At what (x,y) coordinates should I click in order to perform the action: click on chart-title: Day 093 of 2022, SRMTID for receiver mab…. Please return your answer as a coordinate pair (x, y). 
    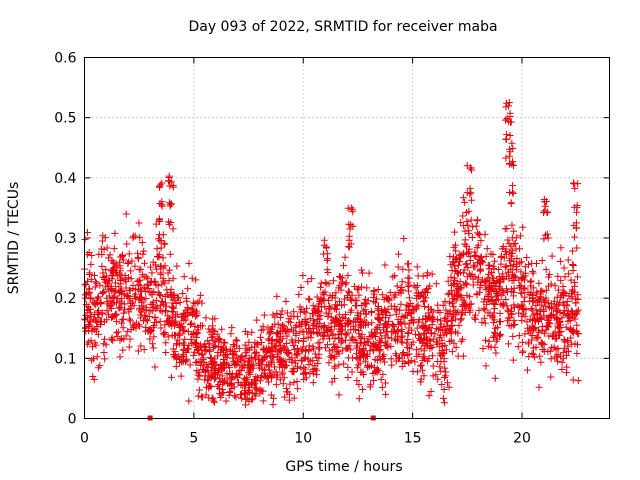
    Looking at the image, I should click on (342, 27).